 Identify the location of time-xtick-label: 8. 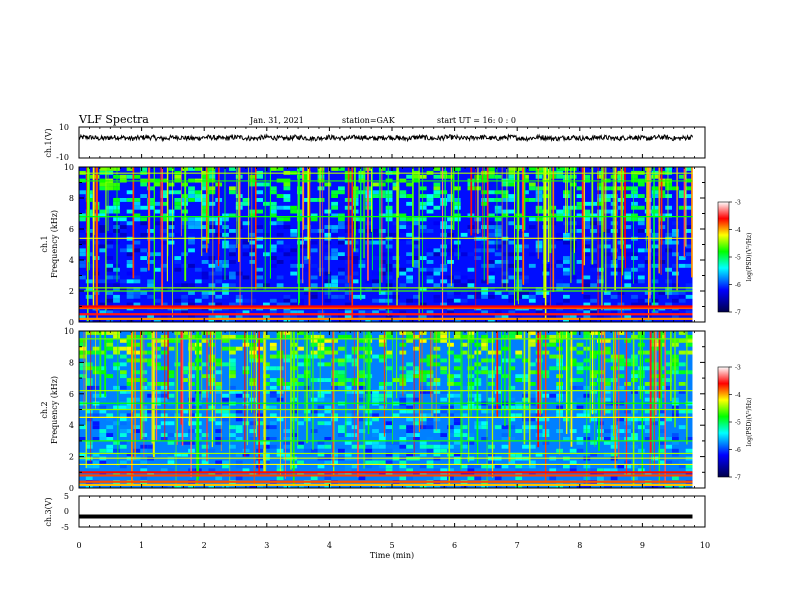
(579, 545).